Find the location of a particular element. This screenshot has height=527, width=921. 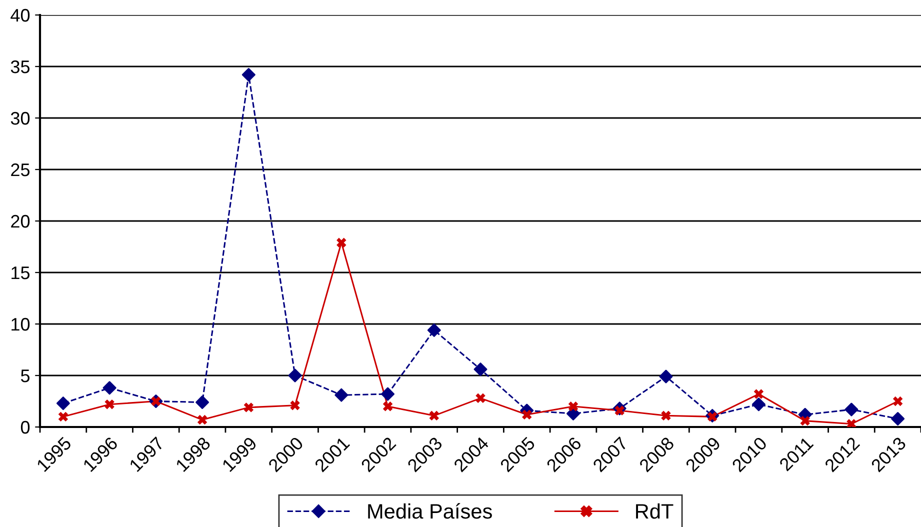

legend-label: Media Países is located at coordinates (430, 511).